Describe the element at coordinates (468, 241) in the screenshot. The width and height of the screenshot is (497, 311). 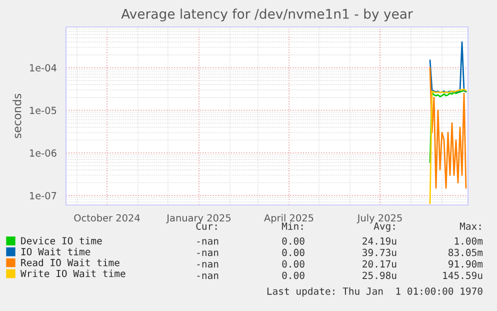
I see `text: 1.00m` at that location.